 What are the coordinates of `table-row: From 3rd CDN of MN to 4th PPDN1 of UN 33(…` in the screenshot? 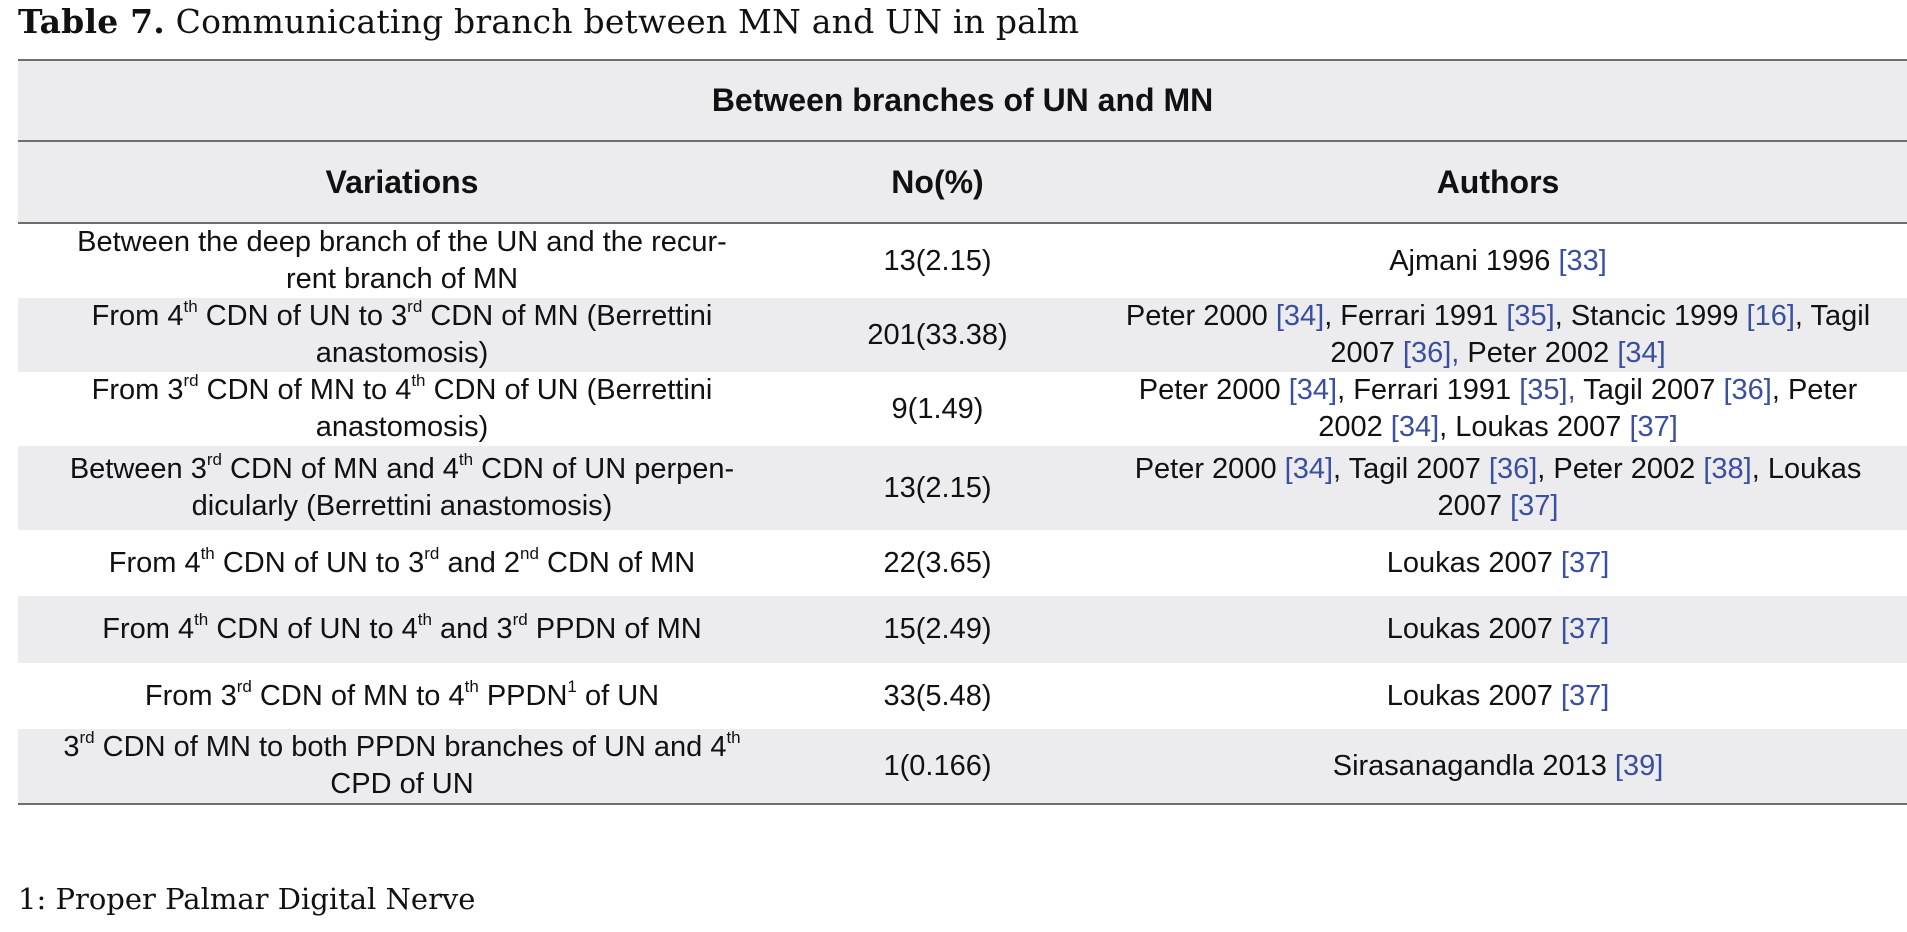 It's located at (962, 696).